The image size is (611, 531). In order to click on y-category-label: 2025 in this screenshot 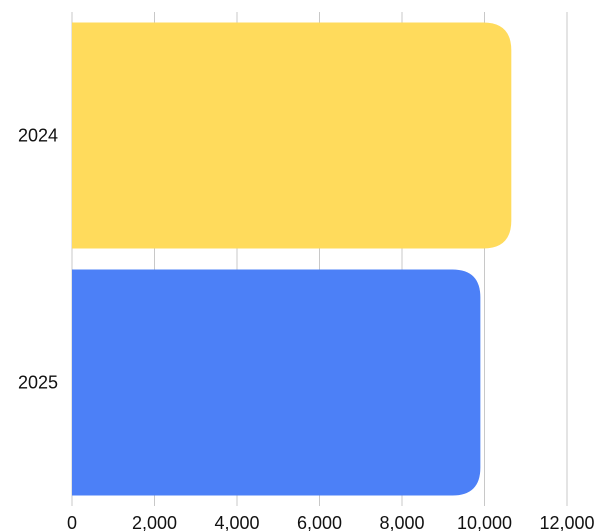, I will do `click(38, 383)`.